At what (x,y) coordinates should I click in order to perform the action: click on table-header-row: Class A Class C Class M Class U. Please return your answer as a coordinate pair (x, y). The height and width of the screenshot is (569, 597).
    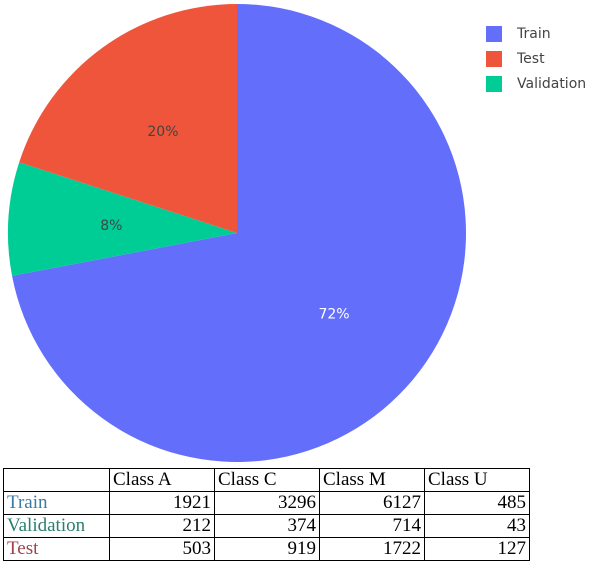
    Looking at the image, I should click on (266, 480).